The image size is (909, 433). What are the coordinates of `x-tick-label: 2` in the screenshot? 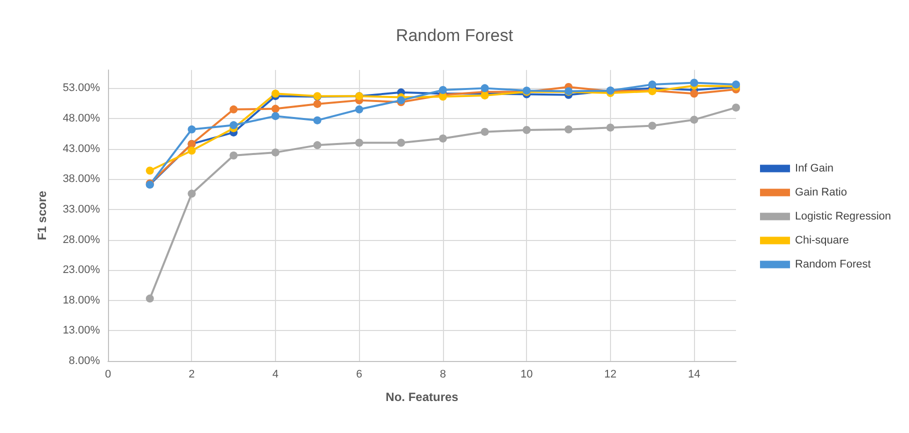 It's located at (191, 374).